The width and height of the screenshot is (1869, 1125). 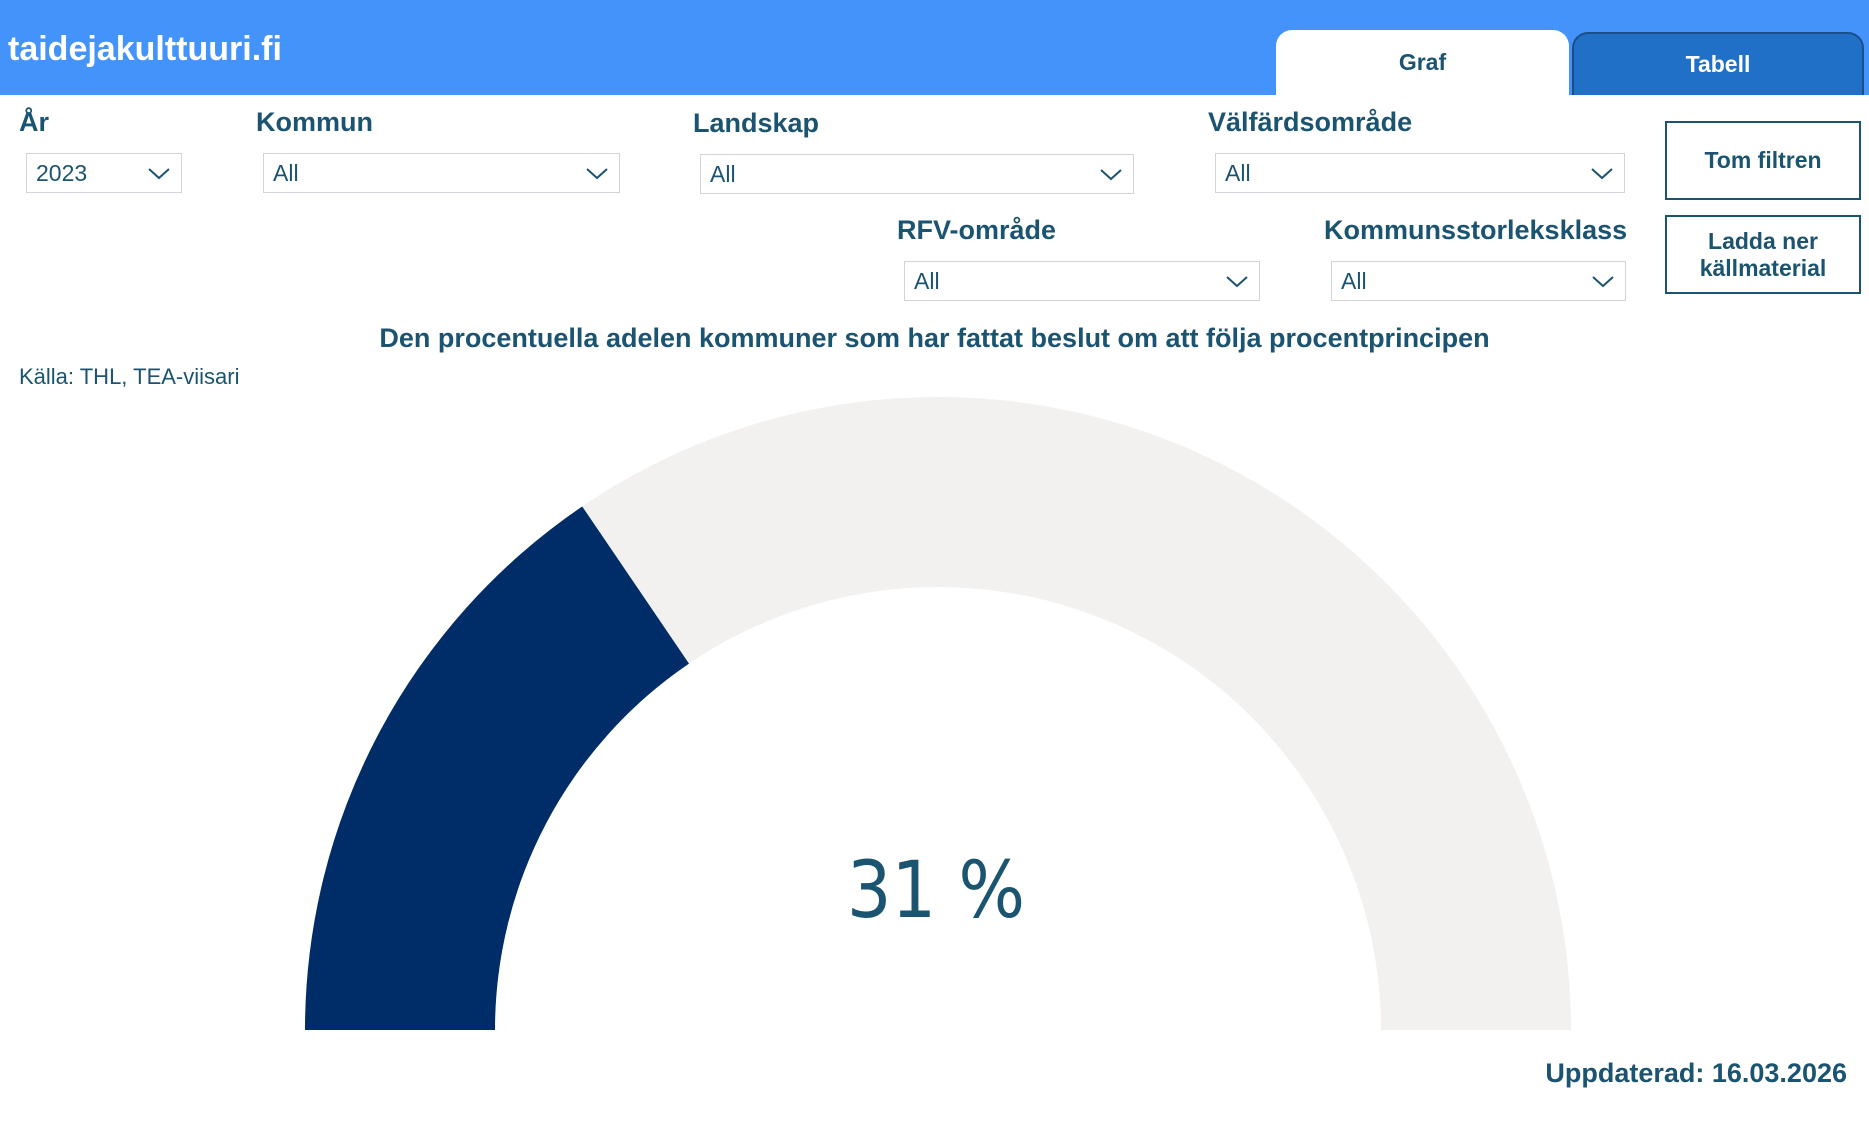 What do you see at coordinates (1310, 122) in the screenshot?
I see `wellbeing-area-filter-label: Välfärdsområde` at bounding box center [1310, 122].